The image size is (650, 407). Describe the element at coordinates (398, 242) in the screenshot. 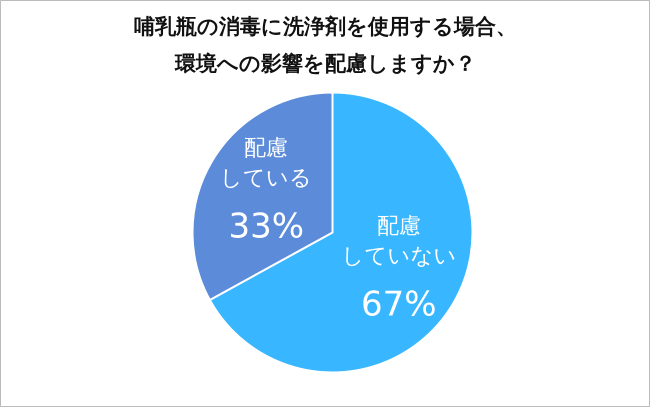

I see `slice-label: 配慮していない` at that location.